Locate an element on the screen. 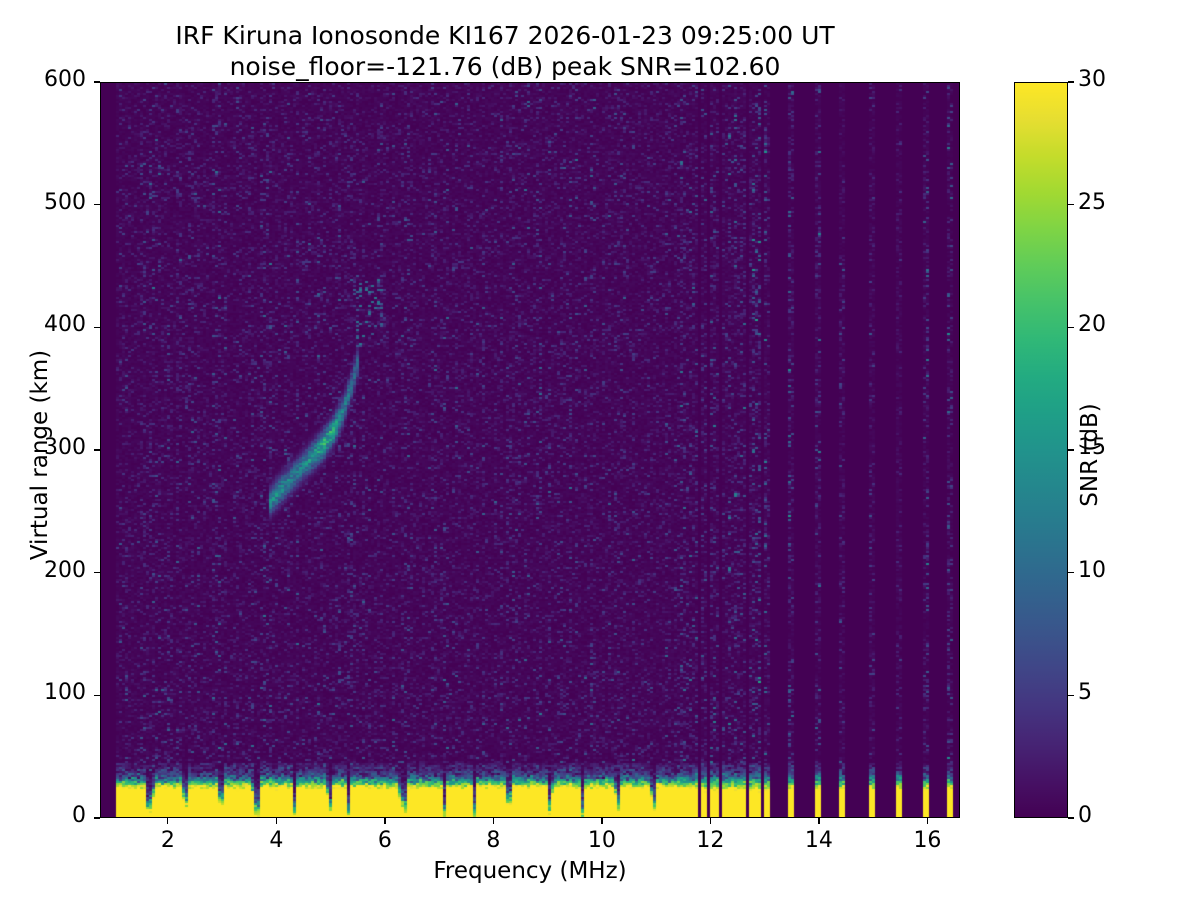 The image size is (1200, 900). x-tick-label: 10 is located at coordinates (601, 840).